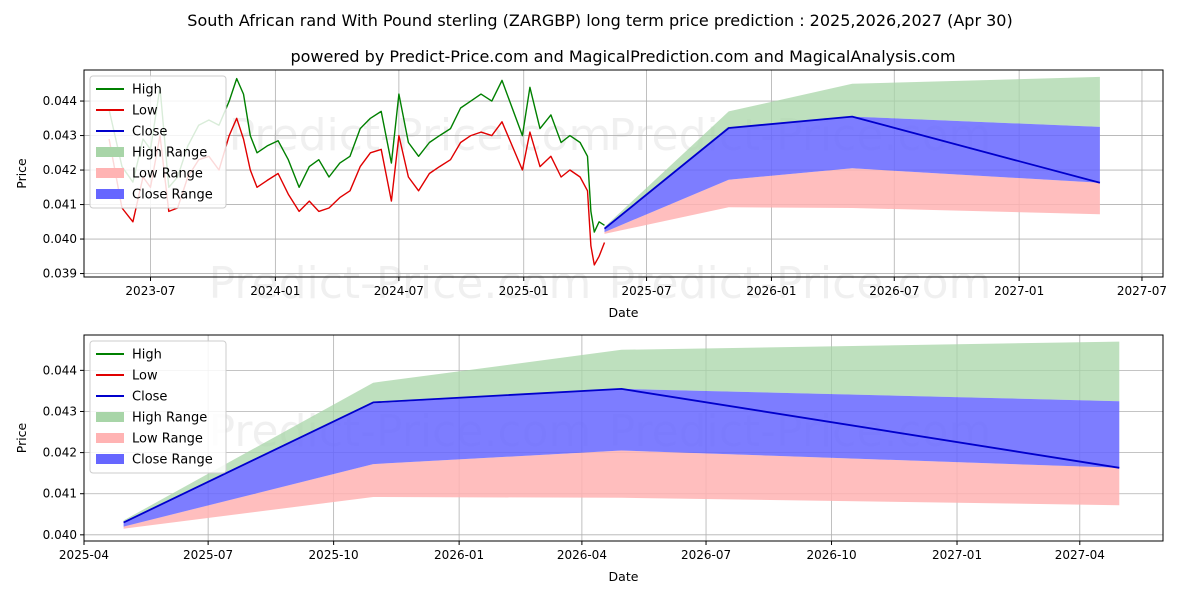 This screenshot has width=1200, height=600. I want to click on x-tick-label: 2025-10, so click(334, 555).